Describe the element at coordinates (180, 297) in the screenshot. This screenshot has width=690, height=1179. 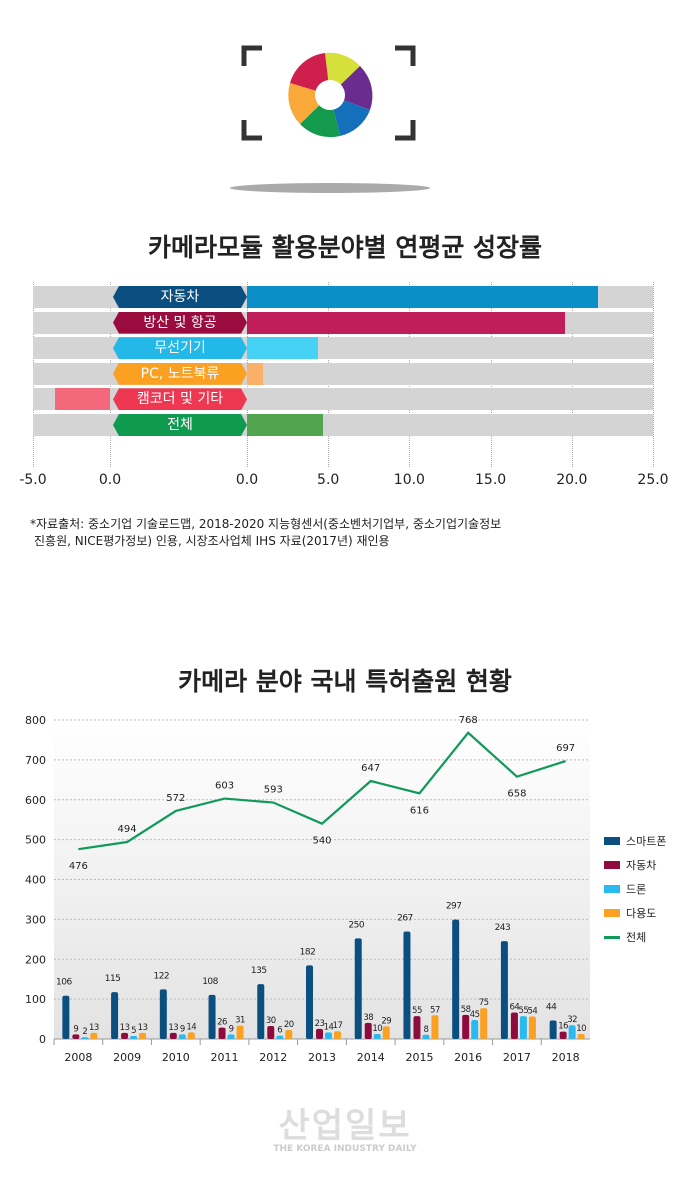
I see `category-label: 자동차` at that location.